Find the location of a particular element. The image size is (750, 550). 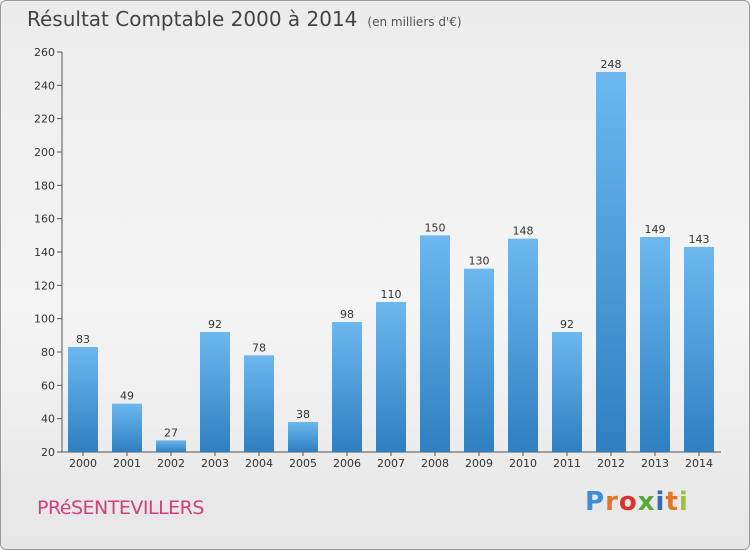

x-tick-label: 2000 is located at coordinates (83, 463).